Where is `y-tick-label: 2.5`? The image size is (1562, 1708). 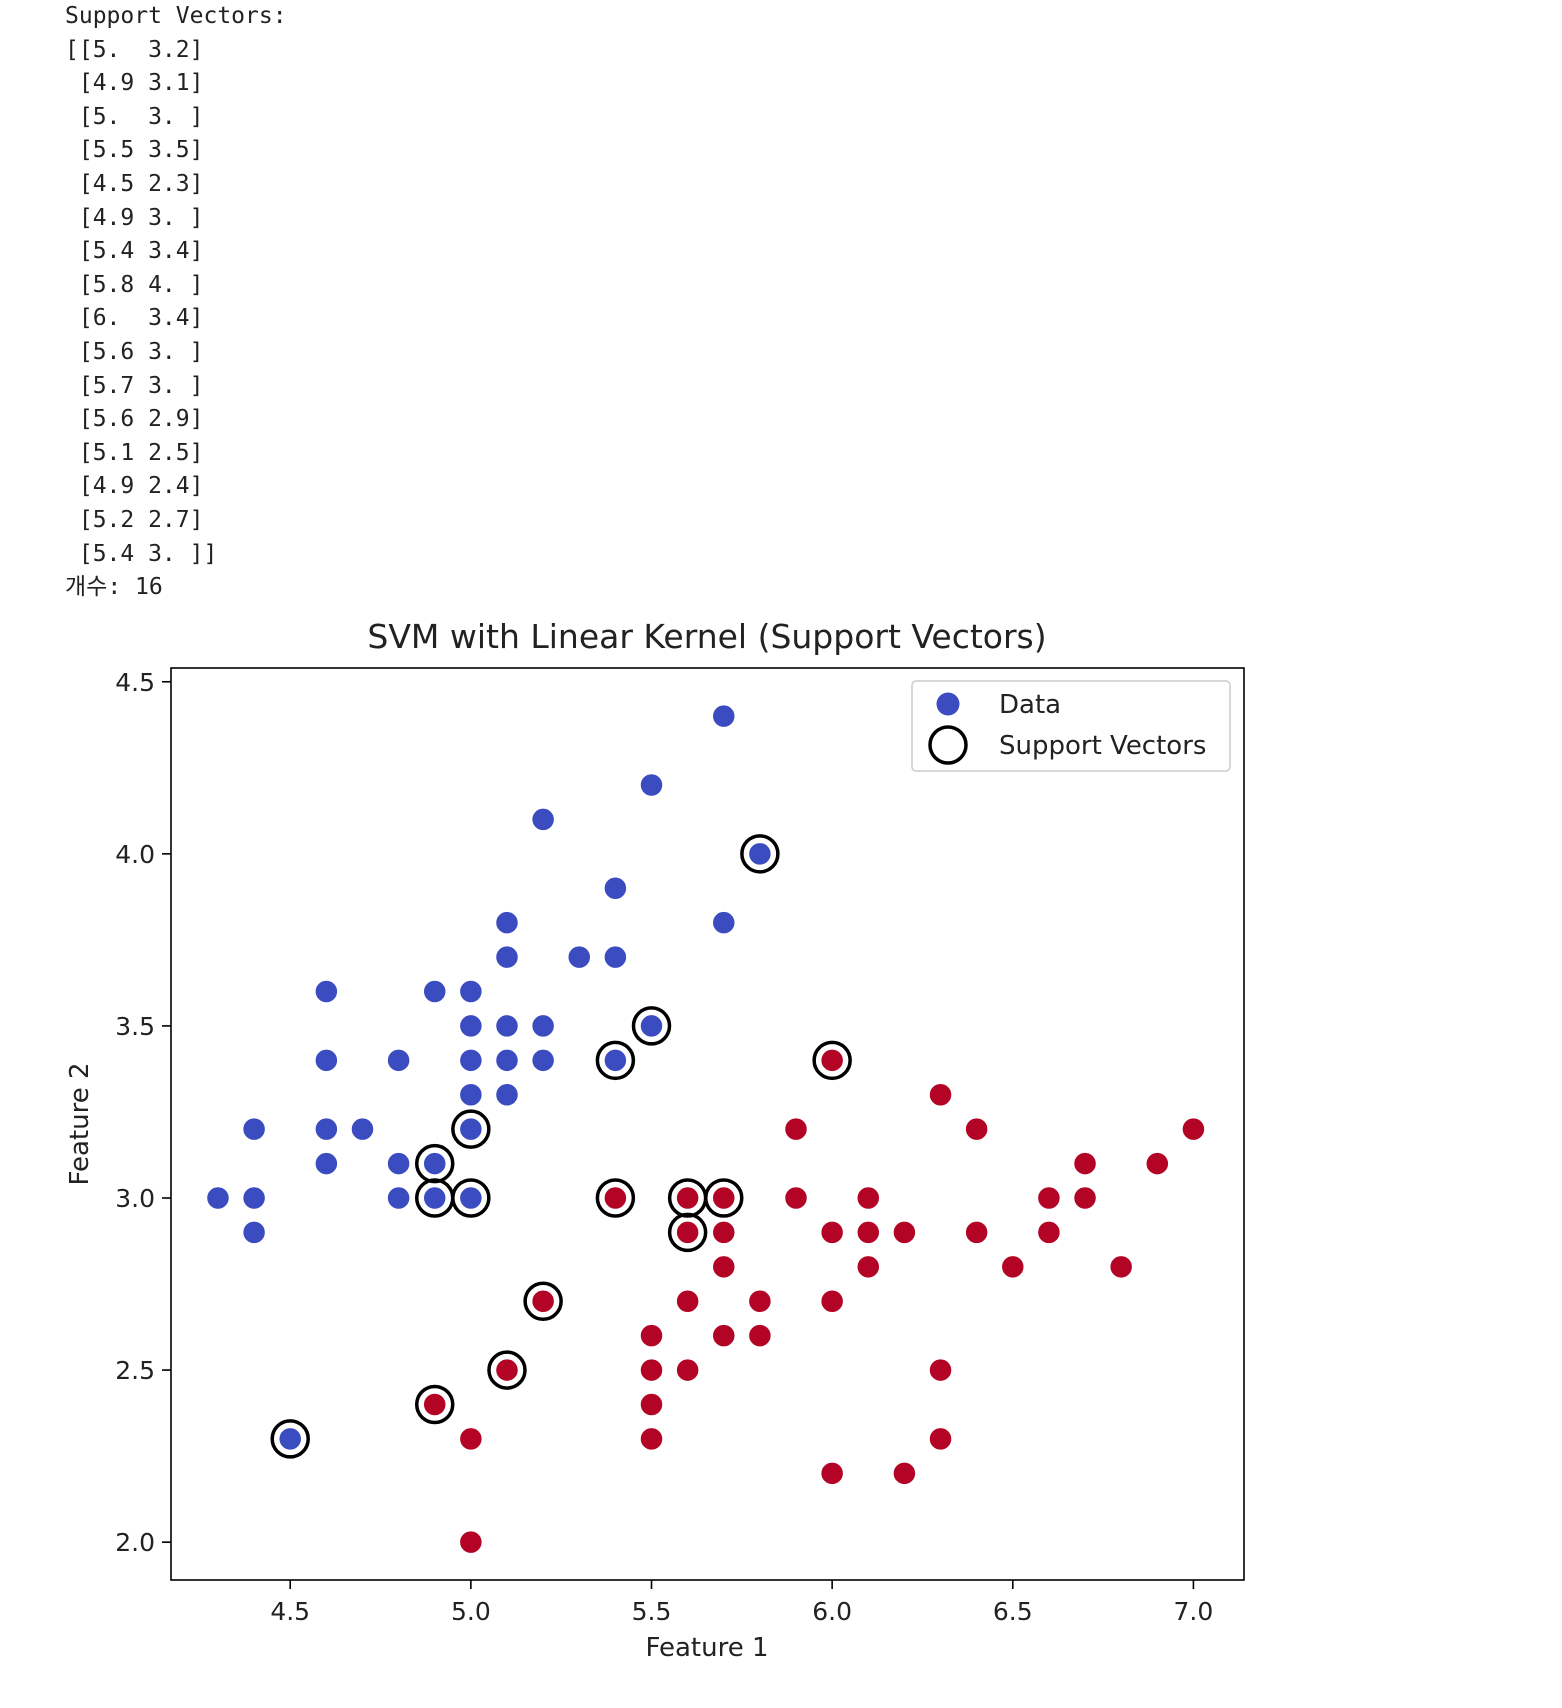 y-tick-label: 2.5 is located at coordinates (135, 1370).